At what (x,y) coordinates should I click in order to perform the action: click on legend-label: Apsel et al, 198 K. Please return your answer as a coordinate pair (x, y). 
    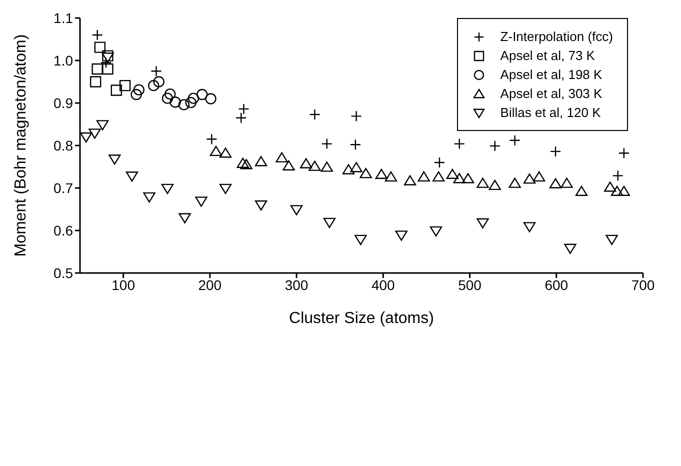
    Looking at the image, I should click on (551, 74).